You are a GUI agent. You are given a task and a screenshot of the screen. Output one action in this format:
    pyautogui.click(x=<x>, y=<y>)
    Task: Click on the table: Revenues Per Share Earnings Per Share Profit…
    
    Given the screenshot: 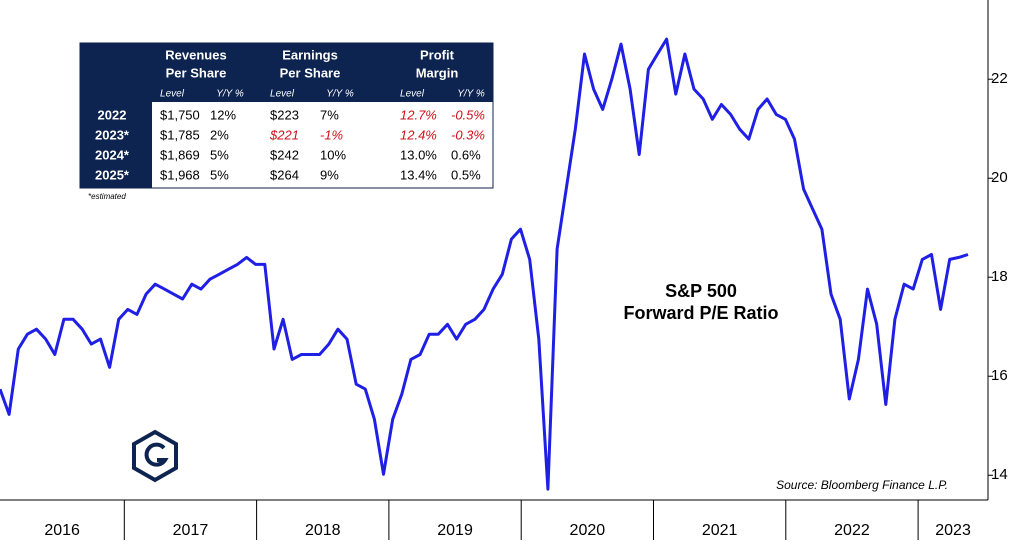 What is the action you would take?
    pyautogui.click(x=290, y=114)
    